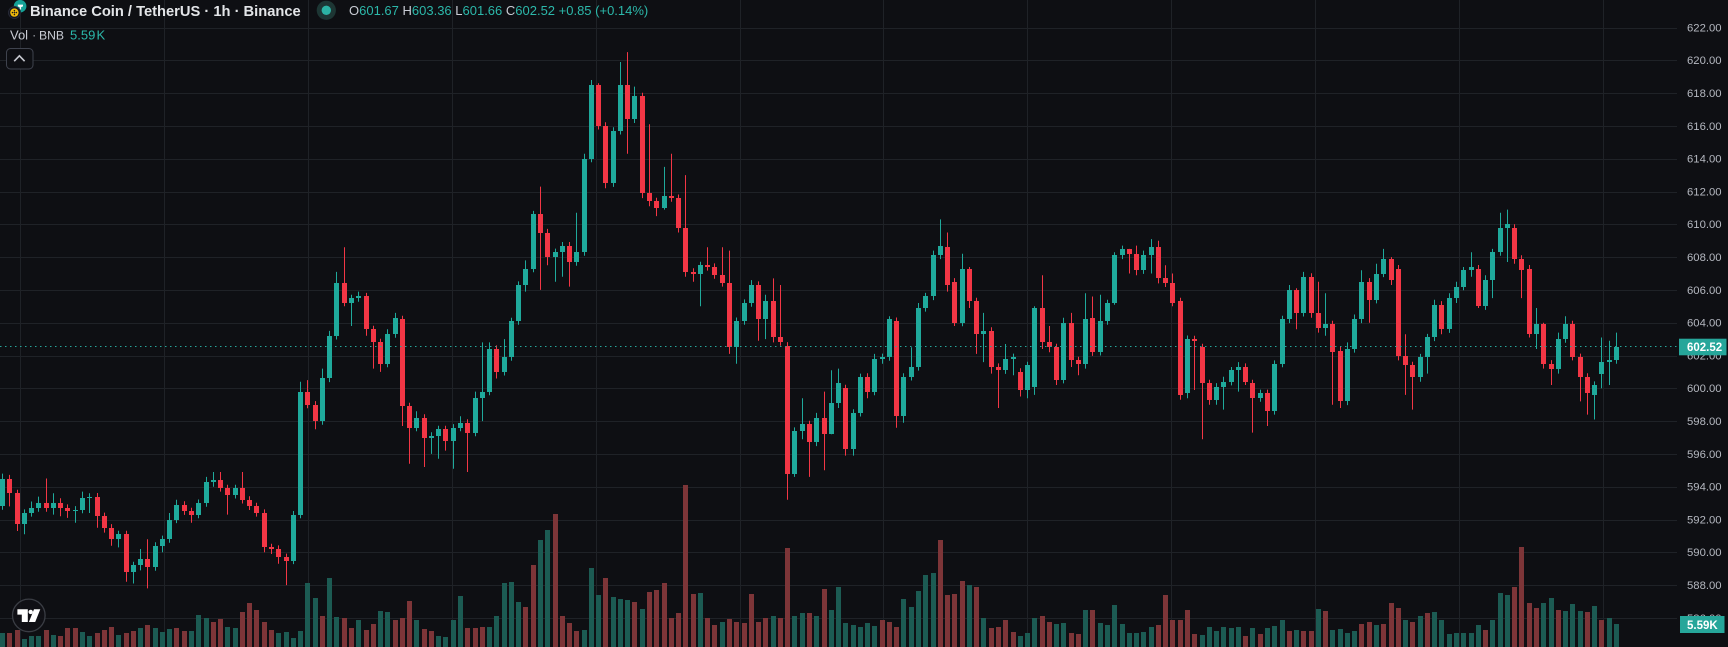  I want to click on svg-text: 5.59K, so click(1702, 626).